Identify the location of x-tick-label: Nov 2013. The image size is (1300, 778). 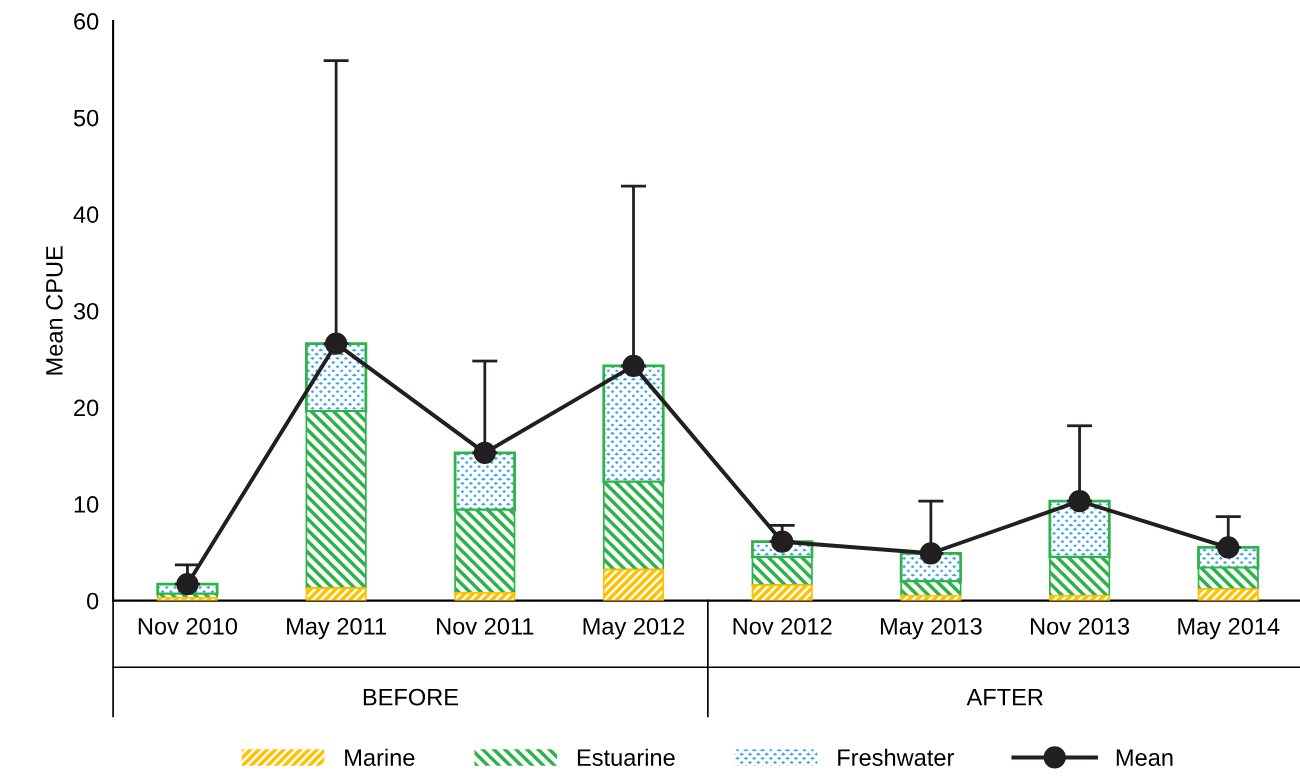
(1080, 626).